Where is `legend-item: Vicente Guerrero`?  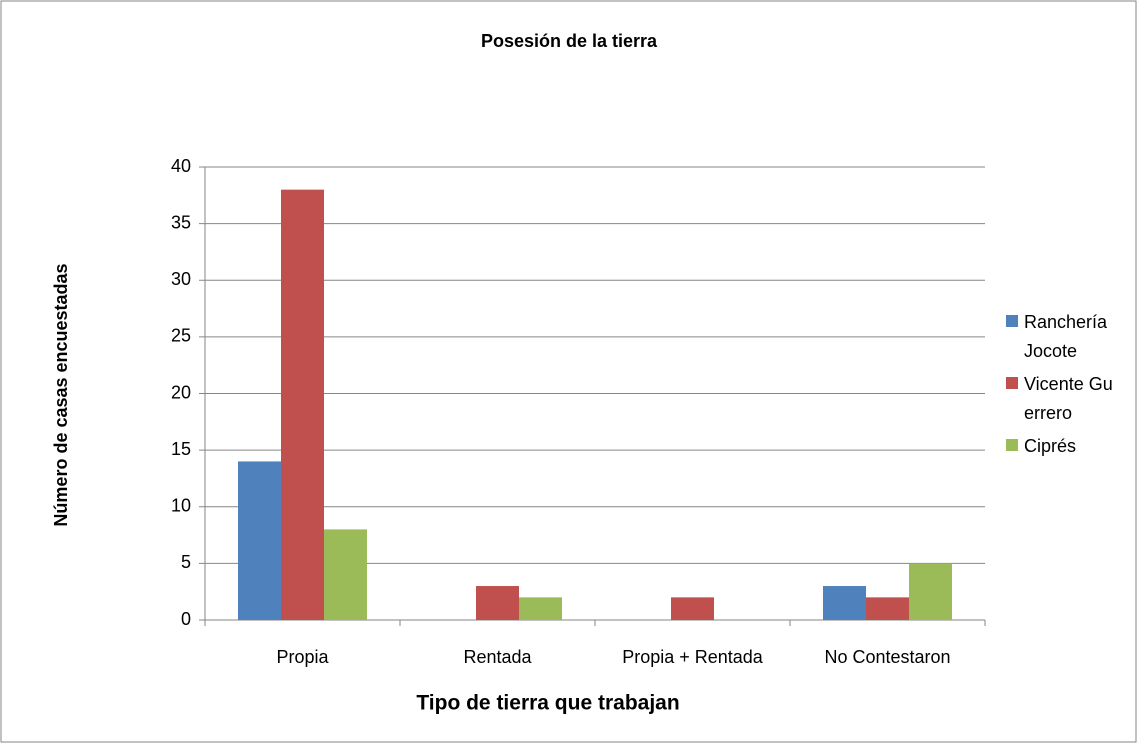
legend-item: Vicente Guerrero is located at coordinates (1071, 399).